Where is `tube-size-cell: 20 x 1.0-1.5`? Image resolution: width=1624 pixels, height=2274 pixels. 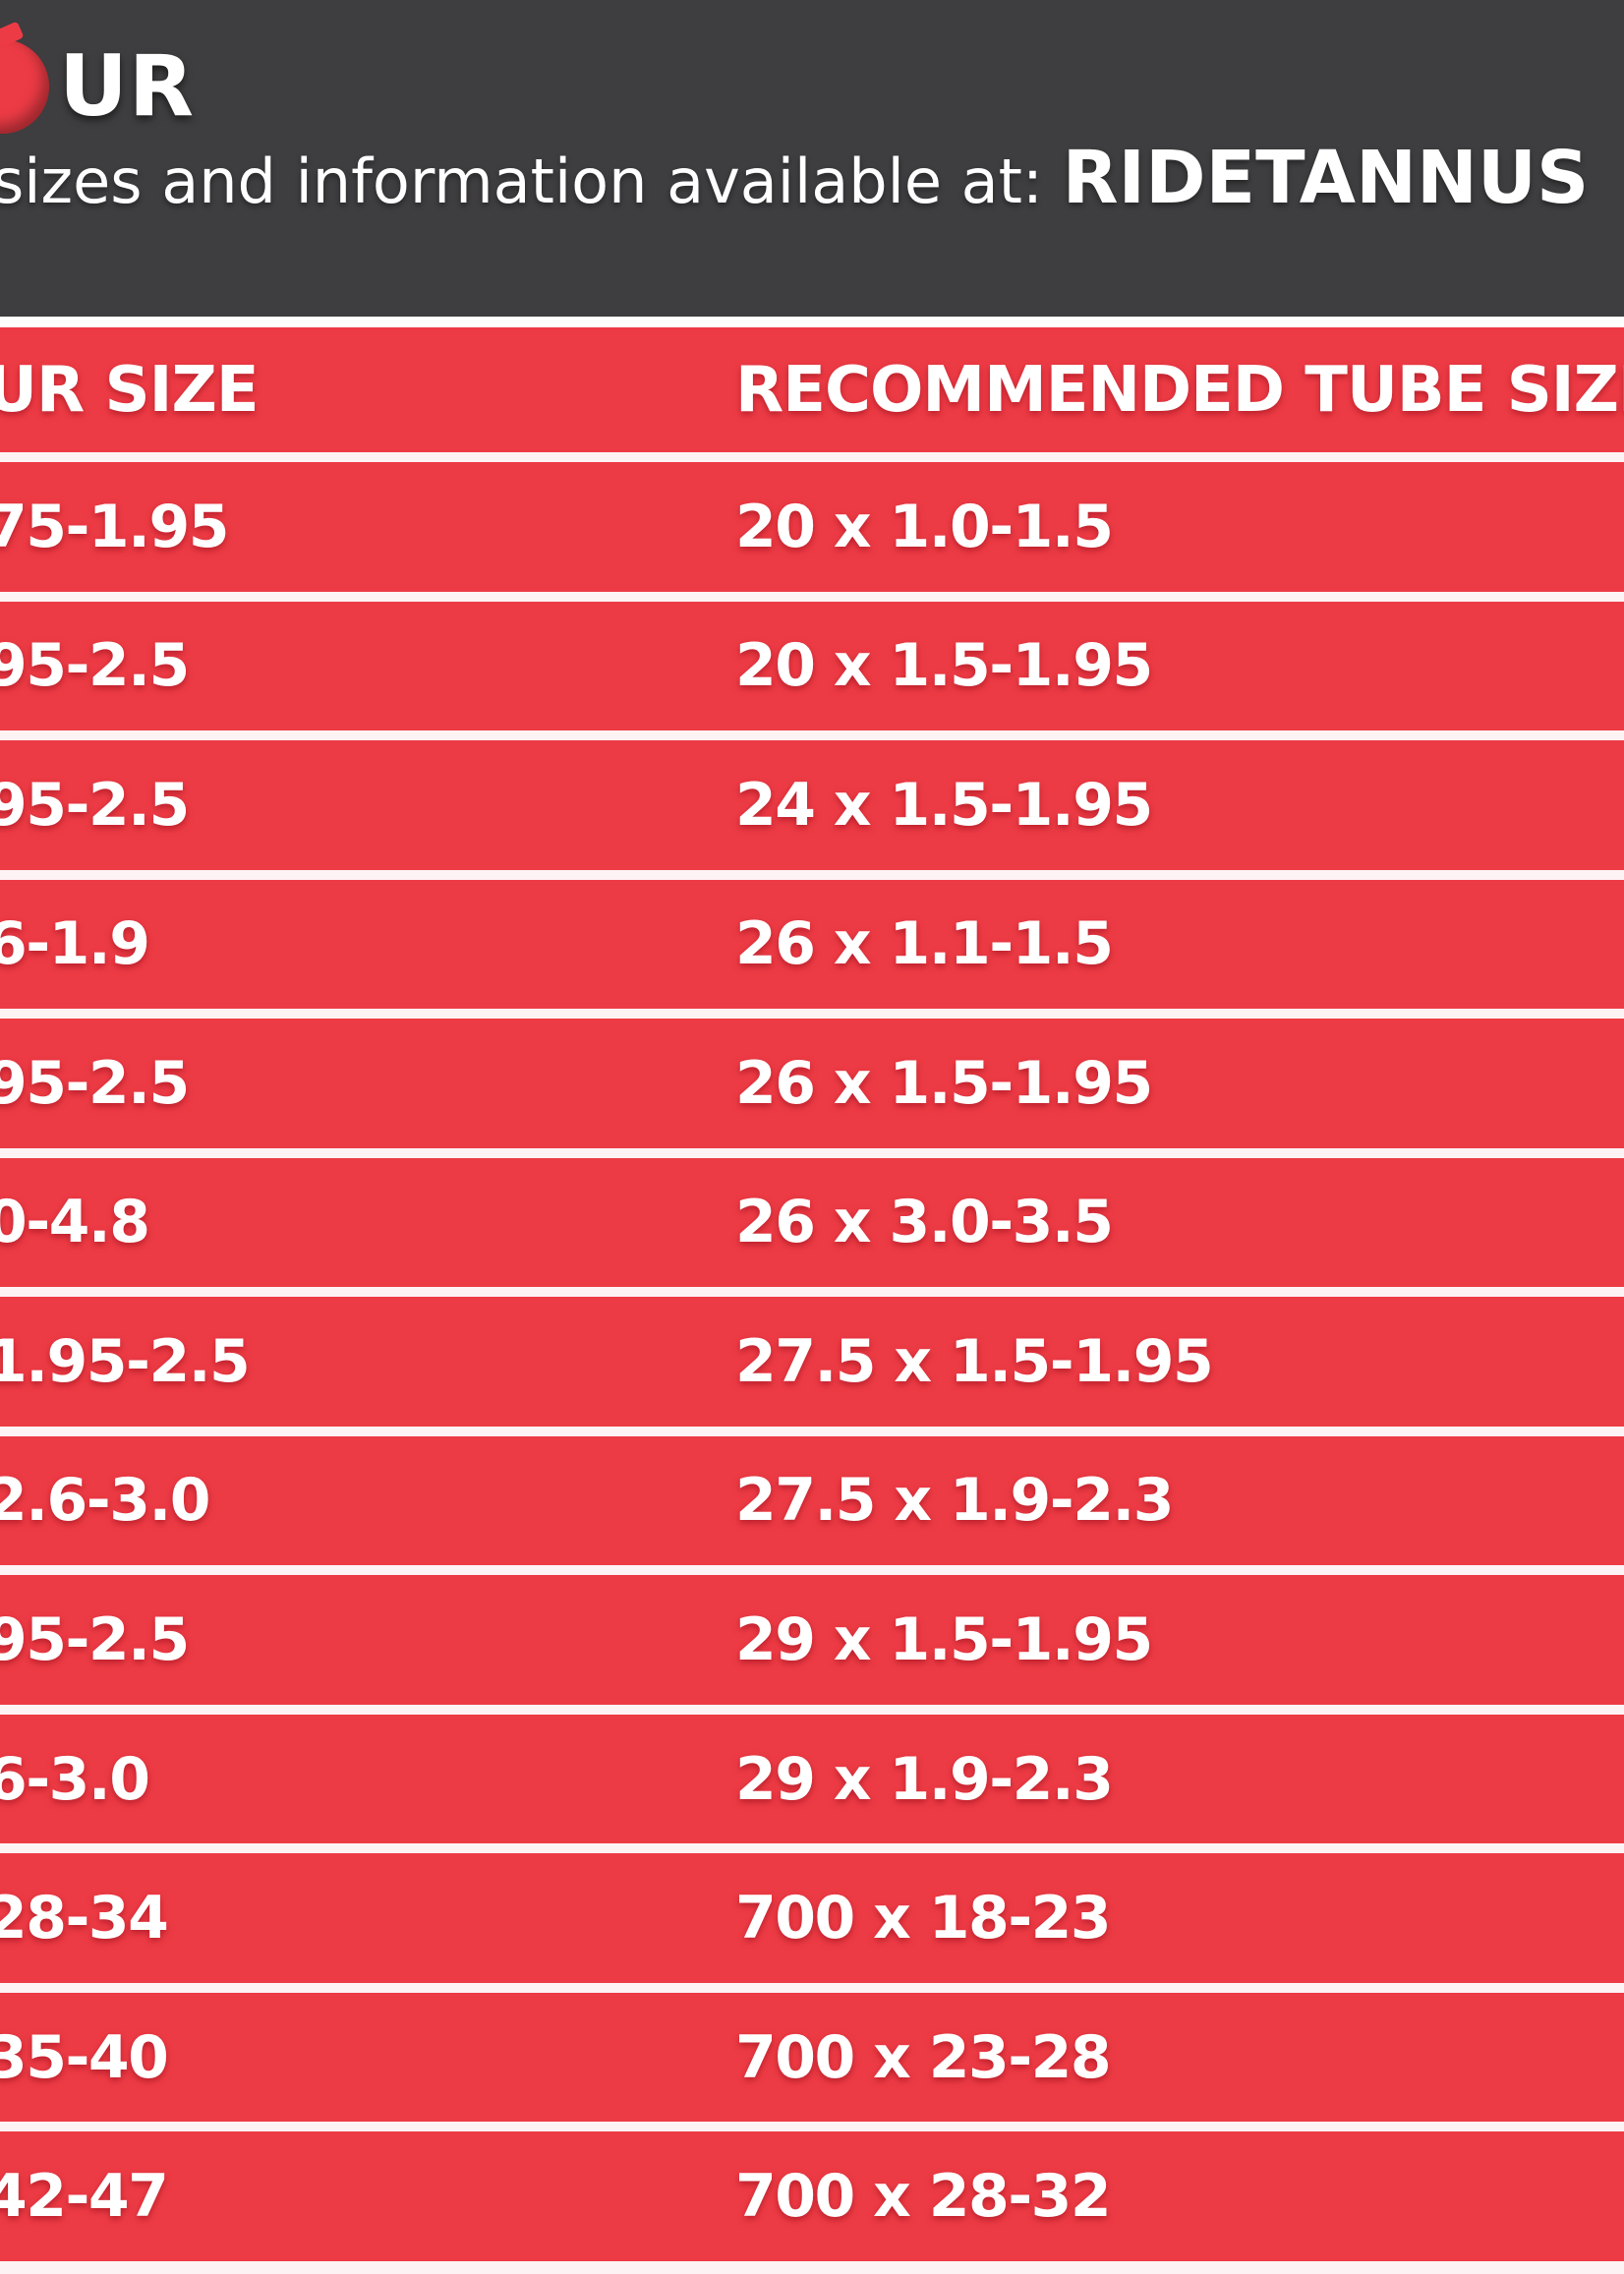 tube-size-cell: 20 x 1.0-1.5 is located at coordinates (924, 526).